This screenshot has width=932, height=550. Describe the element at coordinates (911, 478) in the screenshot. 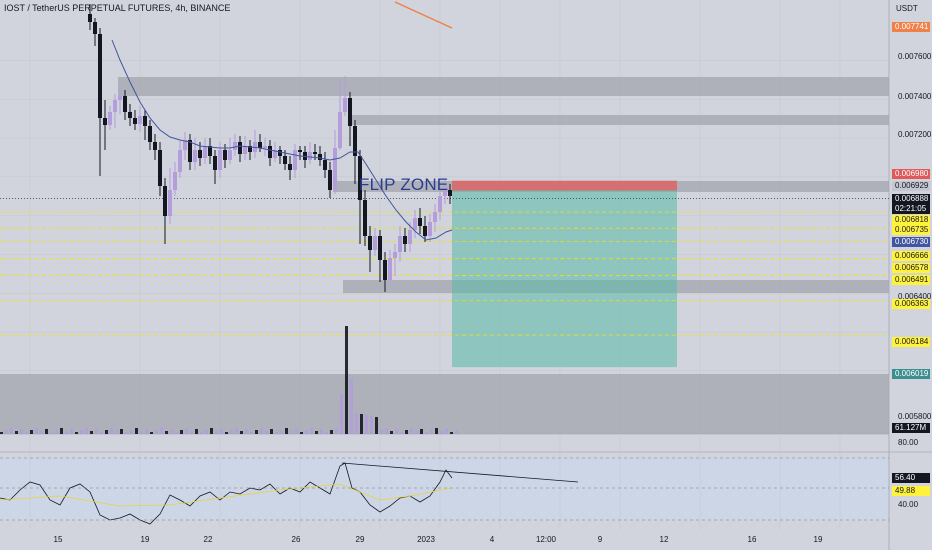

I see `rsi-badge: 56.40` at that location.